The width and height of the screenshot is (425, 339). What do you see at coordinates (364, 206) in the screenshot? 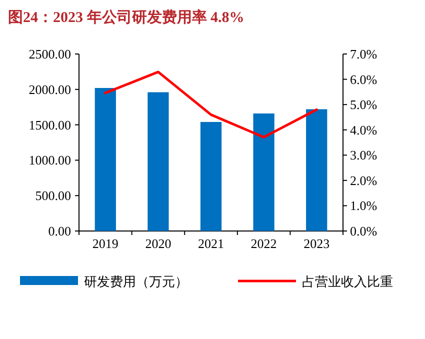
I see `y2-tick-label: 1.0%` at bounding box center [364, 206].